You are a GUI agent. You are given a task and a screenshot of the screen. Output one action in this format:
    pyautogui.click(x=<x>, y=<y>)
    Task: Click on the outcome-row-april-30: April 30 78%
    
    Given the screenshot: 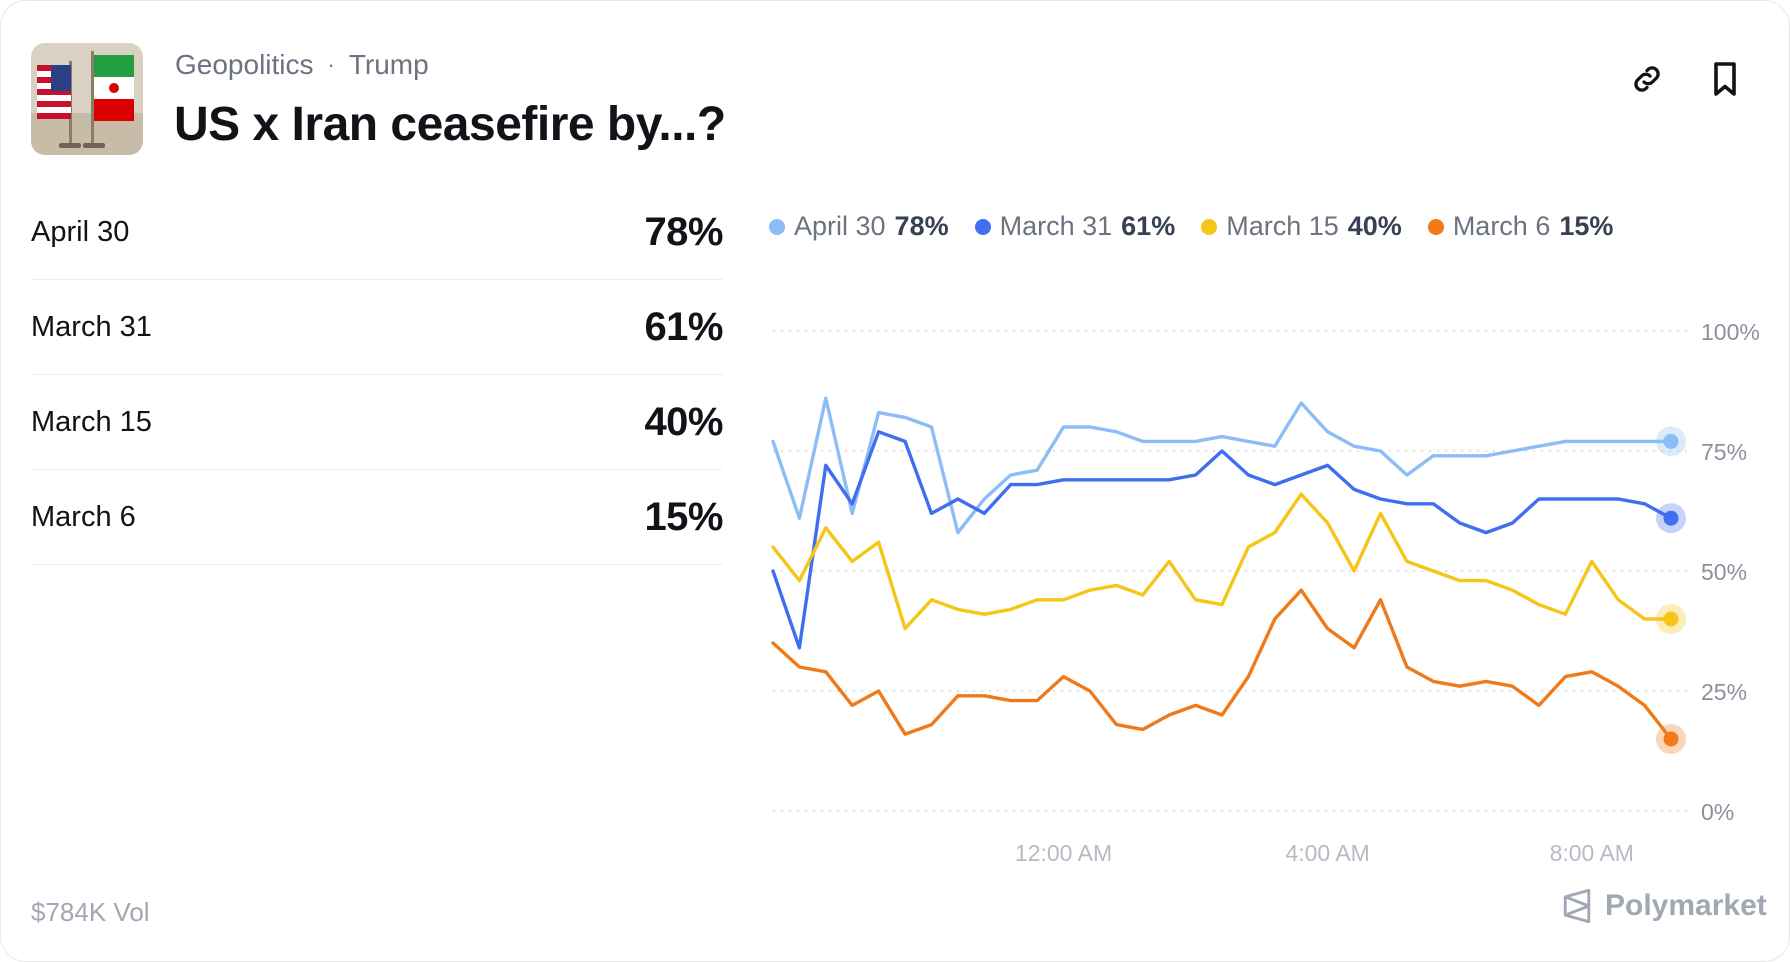 What is the action you would take?
    pyautogui.click(x=377, y=232)
    